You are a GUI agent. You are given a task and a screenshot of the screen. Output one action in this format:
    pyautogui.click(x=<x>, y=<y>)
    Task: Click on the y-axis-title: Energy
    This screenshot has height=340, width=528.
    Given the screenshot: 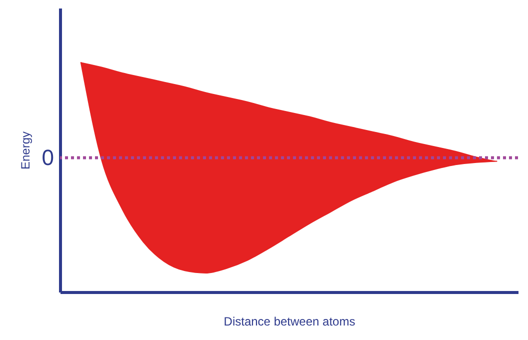 What is the action you would take?
    pyautogui.click(x=25, y=150)
    